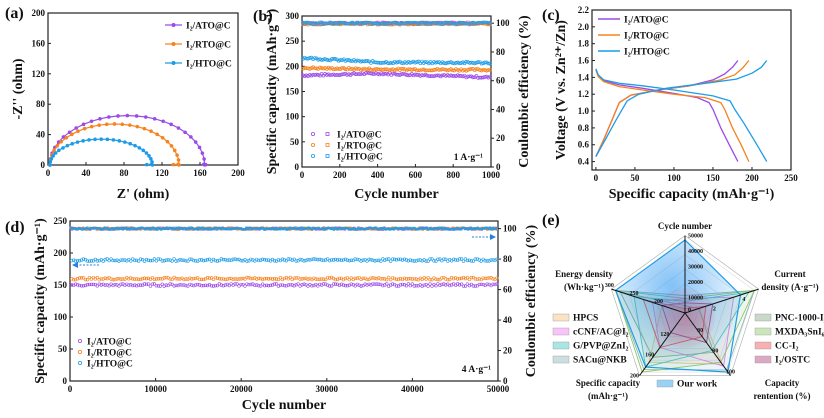 Image resolution: width=824 pixels, height=418 pixels. What do you see at coordinates (789, 287) in the screenshot?
I see `panel-e-axis-title: density (A·g⁻¹)` at bounding box center [789, 287].